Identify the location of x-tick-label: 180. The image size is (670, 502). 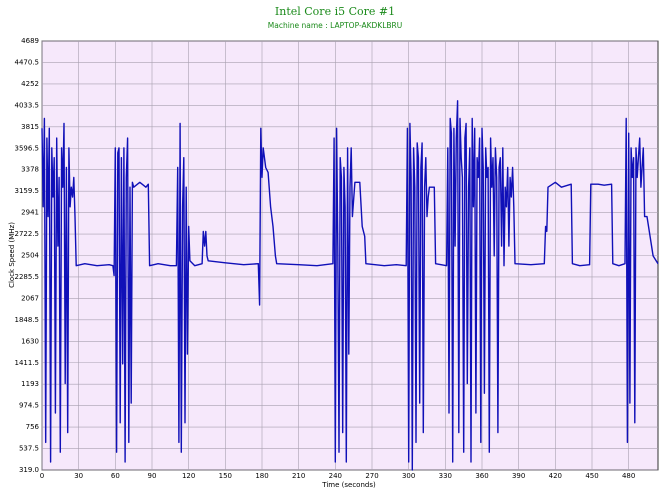
(261, 476).